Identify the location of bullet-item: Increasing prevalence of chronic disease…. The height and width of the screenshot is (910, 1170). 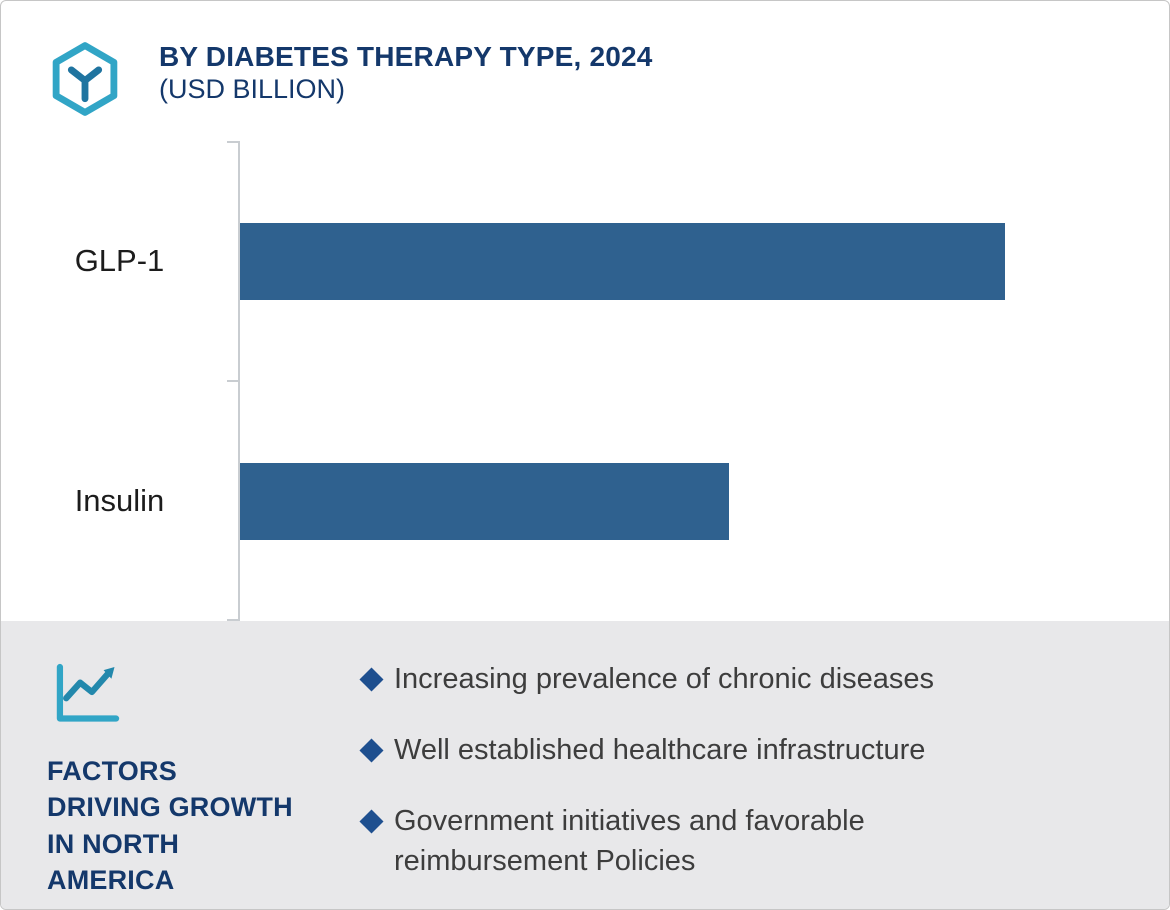
(691, 679).